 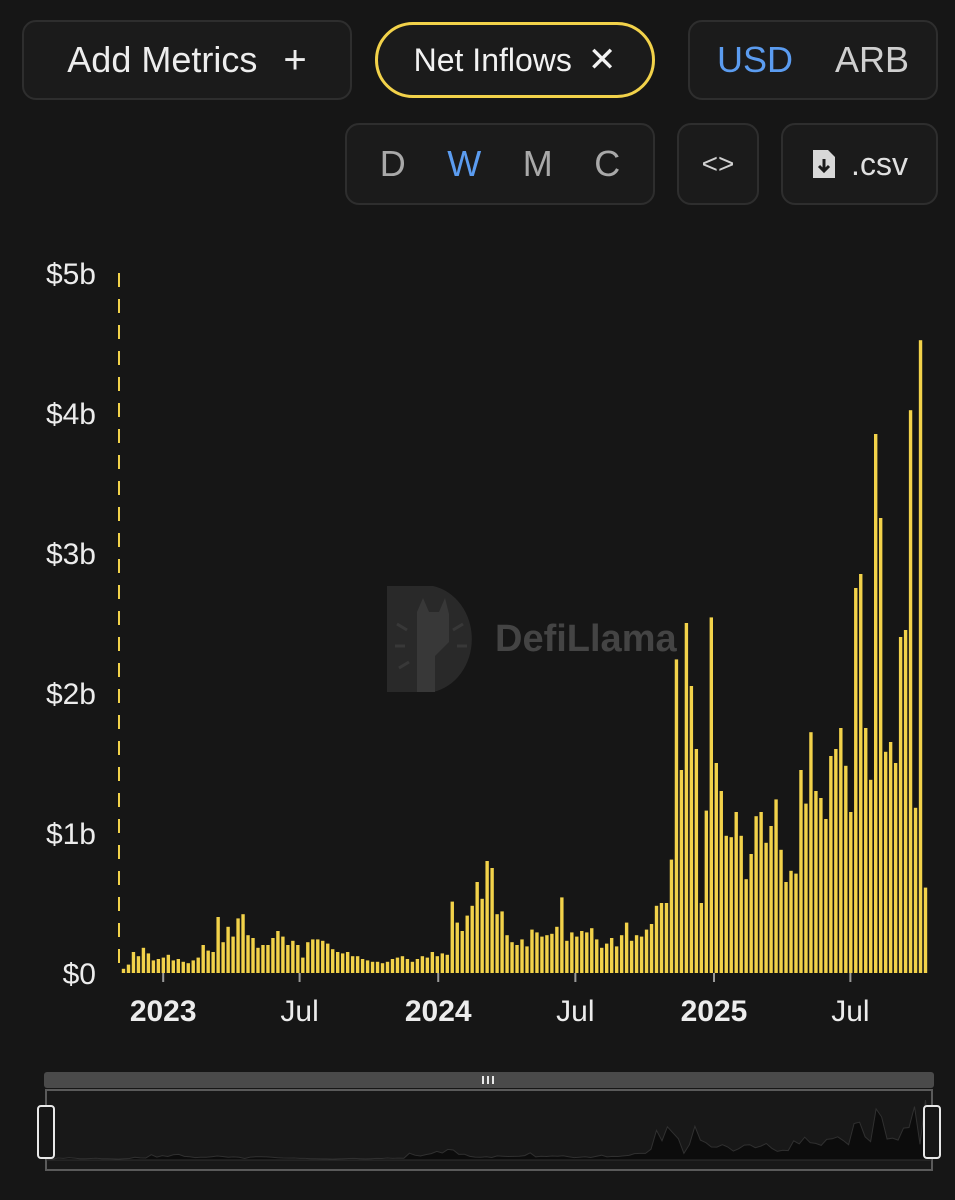 What do you see at coordinates (932, 1132) in the screenshot?
I see `brush-right-handle` at bounding box center [932, 1132].